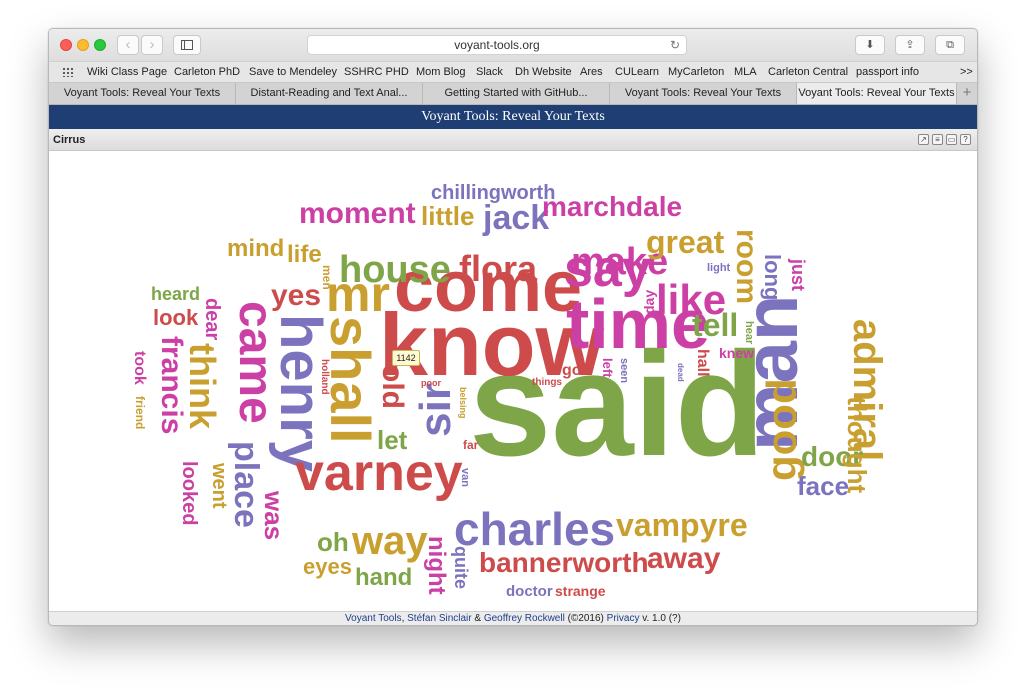  I want to click on word-shall: shall, so click(350, 380).